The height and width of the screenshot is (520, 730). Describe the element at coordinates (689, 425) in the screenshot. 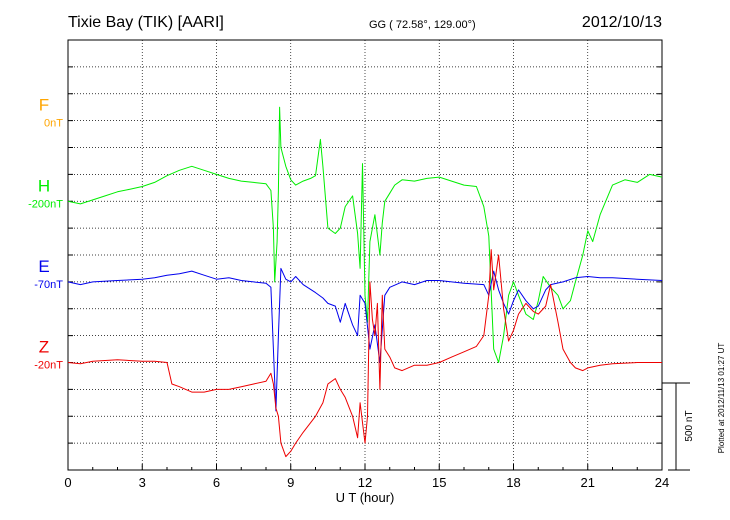

I see `scale-bar-label: 500 nT` at that location.